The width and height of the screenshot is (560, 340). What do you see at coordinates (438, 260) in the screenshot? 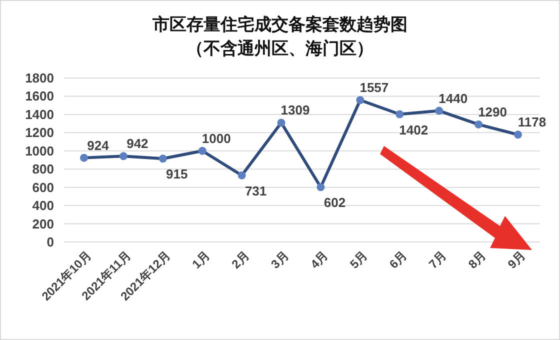
I see `x-tick-label: 7月` at bounding box center [438, 260].